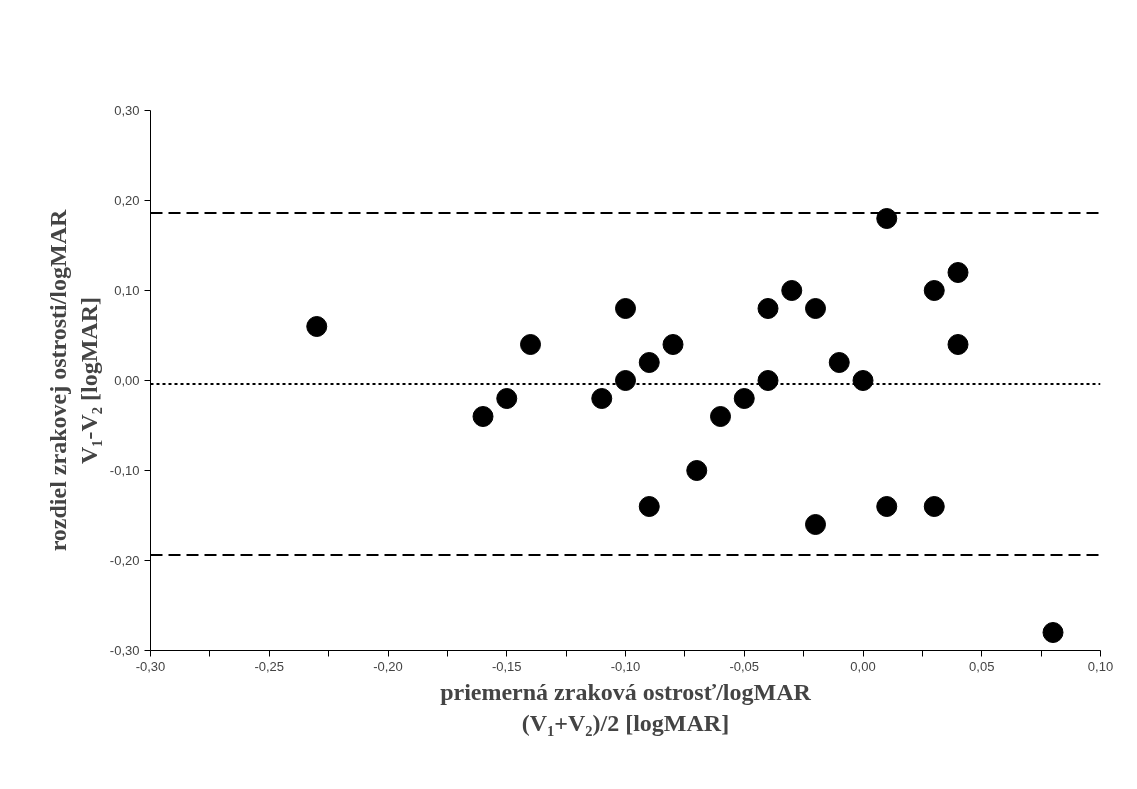 The width and height of the screenshot is (1137, 789). What do you see at coordinates (744, 666) in the screenshot?
I see `x-tick-label: -0,05` at bounding box center [744, 666].